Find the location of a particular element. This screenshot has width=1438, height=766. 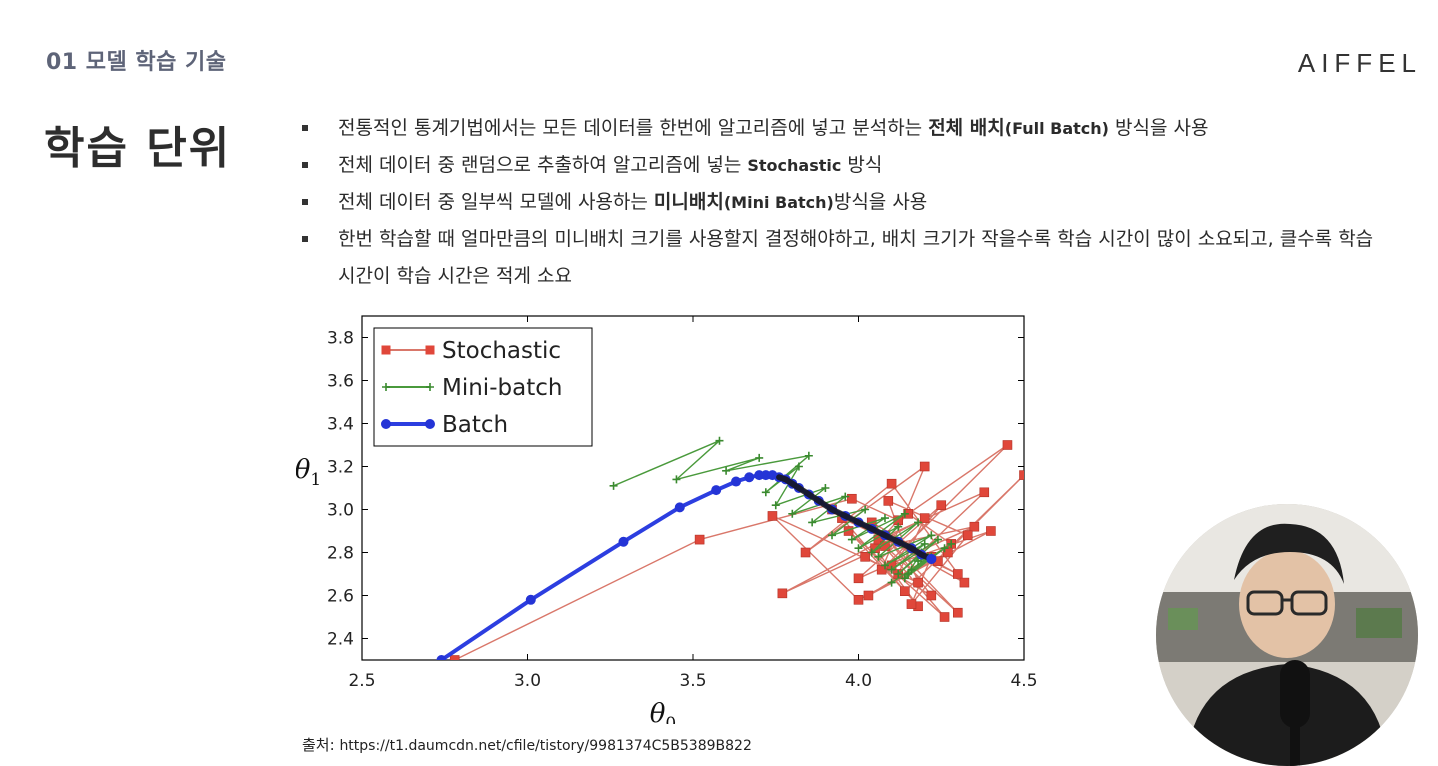

y-tick-label: 3.0 is located at coordinates (340, 511).